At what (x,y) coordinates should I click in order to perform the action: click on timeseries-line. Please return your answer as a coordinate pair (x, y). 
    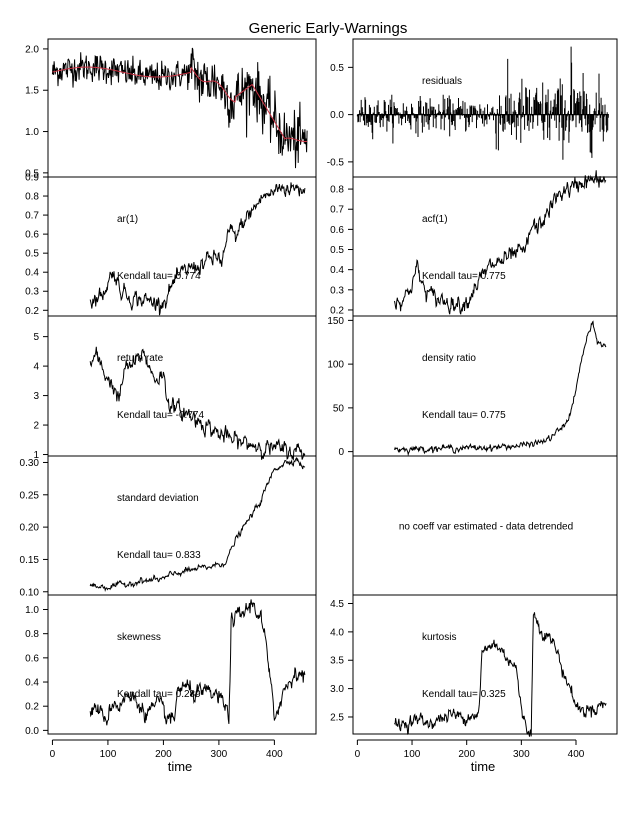
    Looking at the image, I should click on (179, 108).